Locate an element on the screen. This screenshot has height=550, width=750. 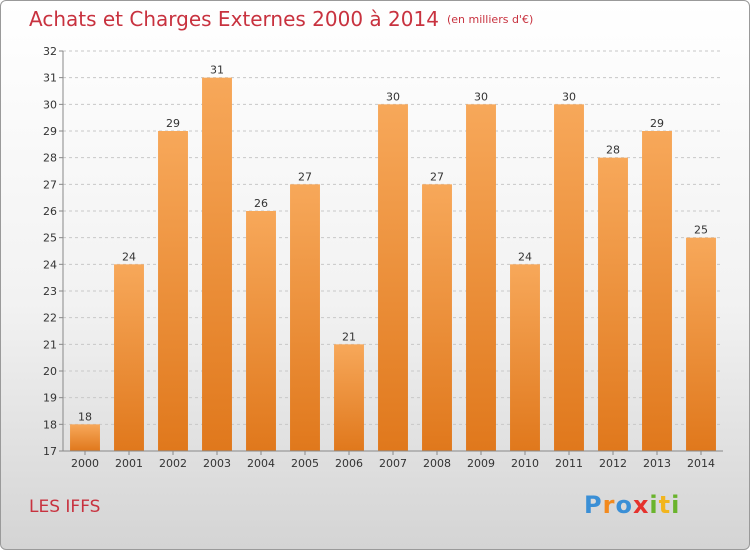
x-tick-label: 2014 is located at coordinates (701, 463).